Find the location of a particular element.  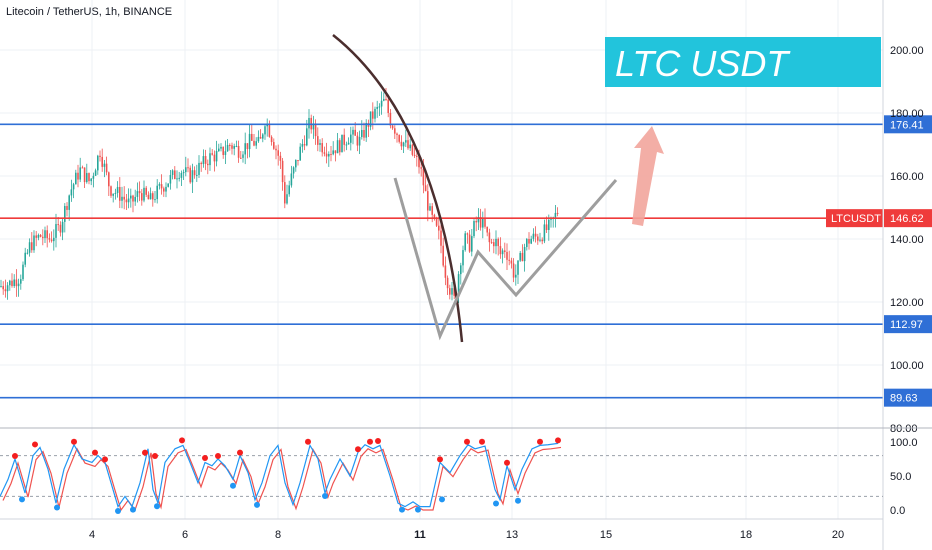

chart-title: Litecoin / TetherUS, 1h, BINANCE is located at coordinates (89, 12).